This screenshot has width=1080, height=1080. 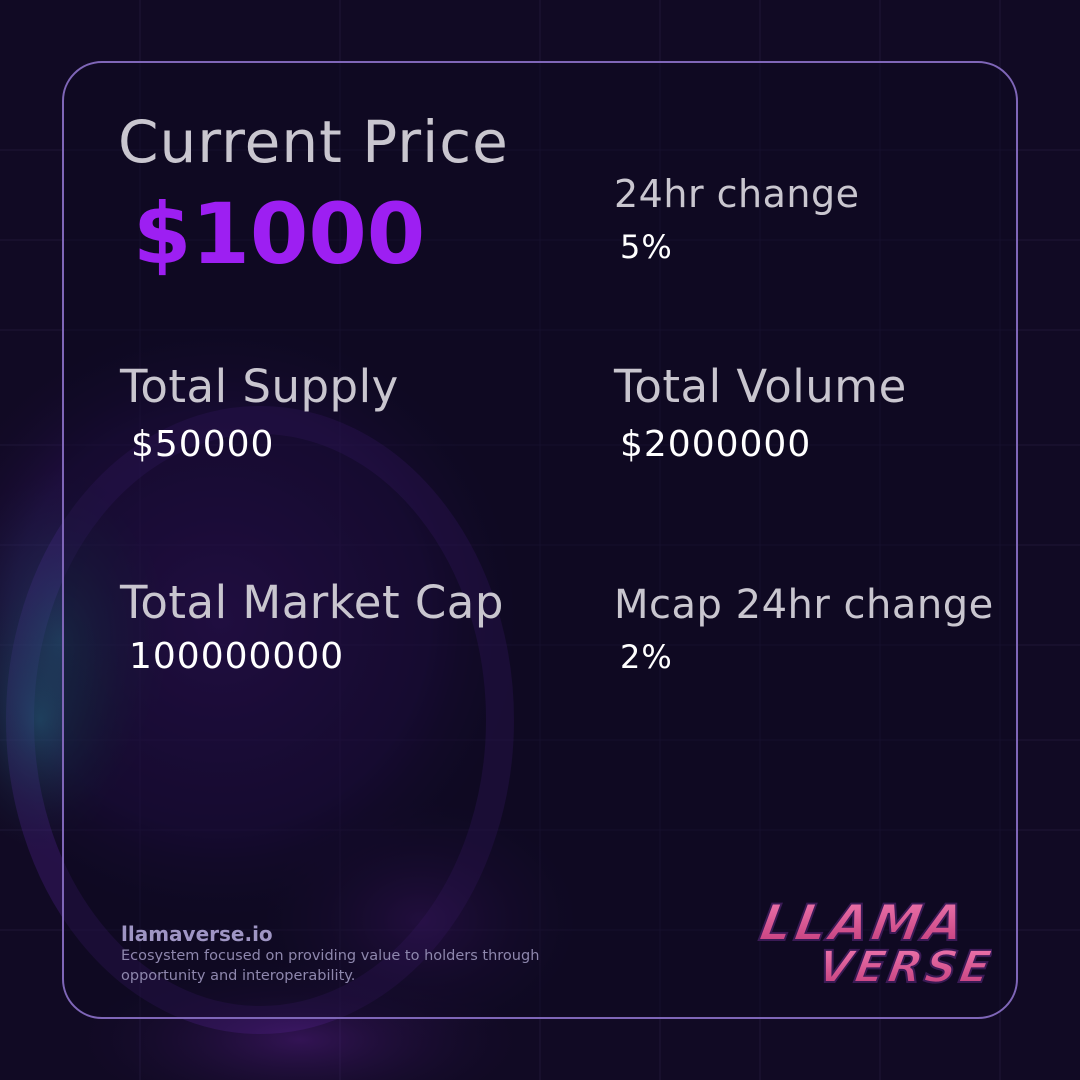 What do you see at coordinates (737, 194) in the screenshot?
I see `change-24hr-label: 24hr change` at bounding box center [737, 194].